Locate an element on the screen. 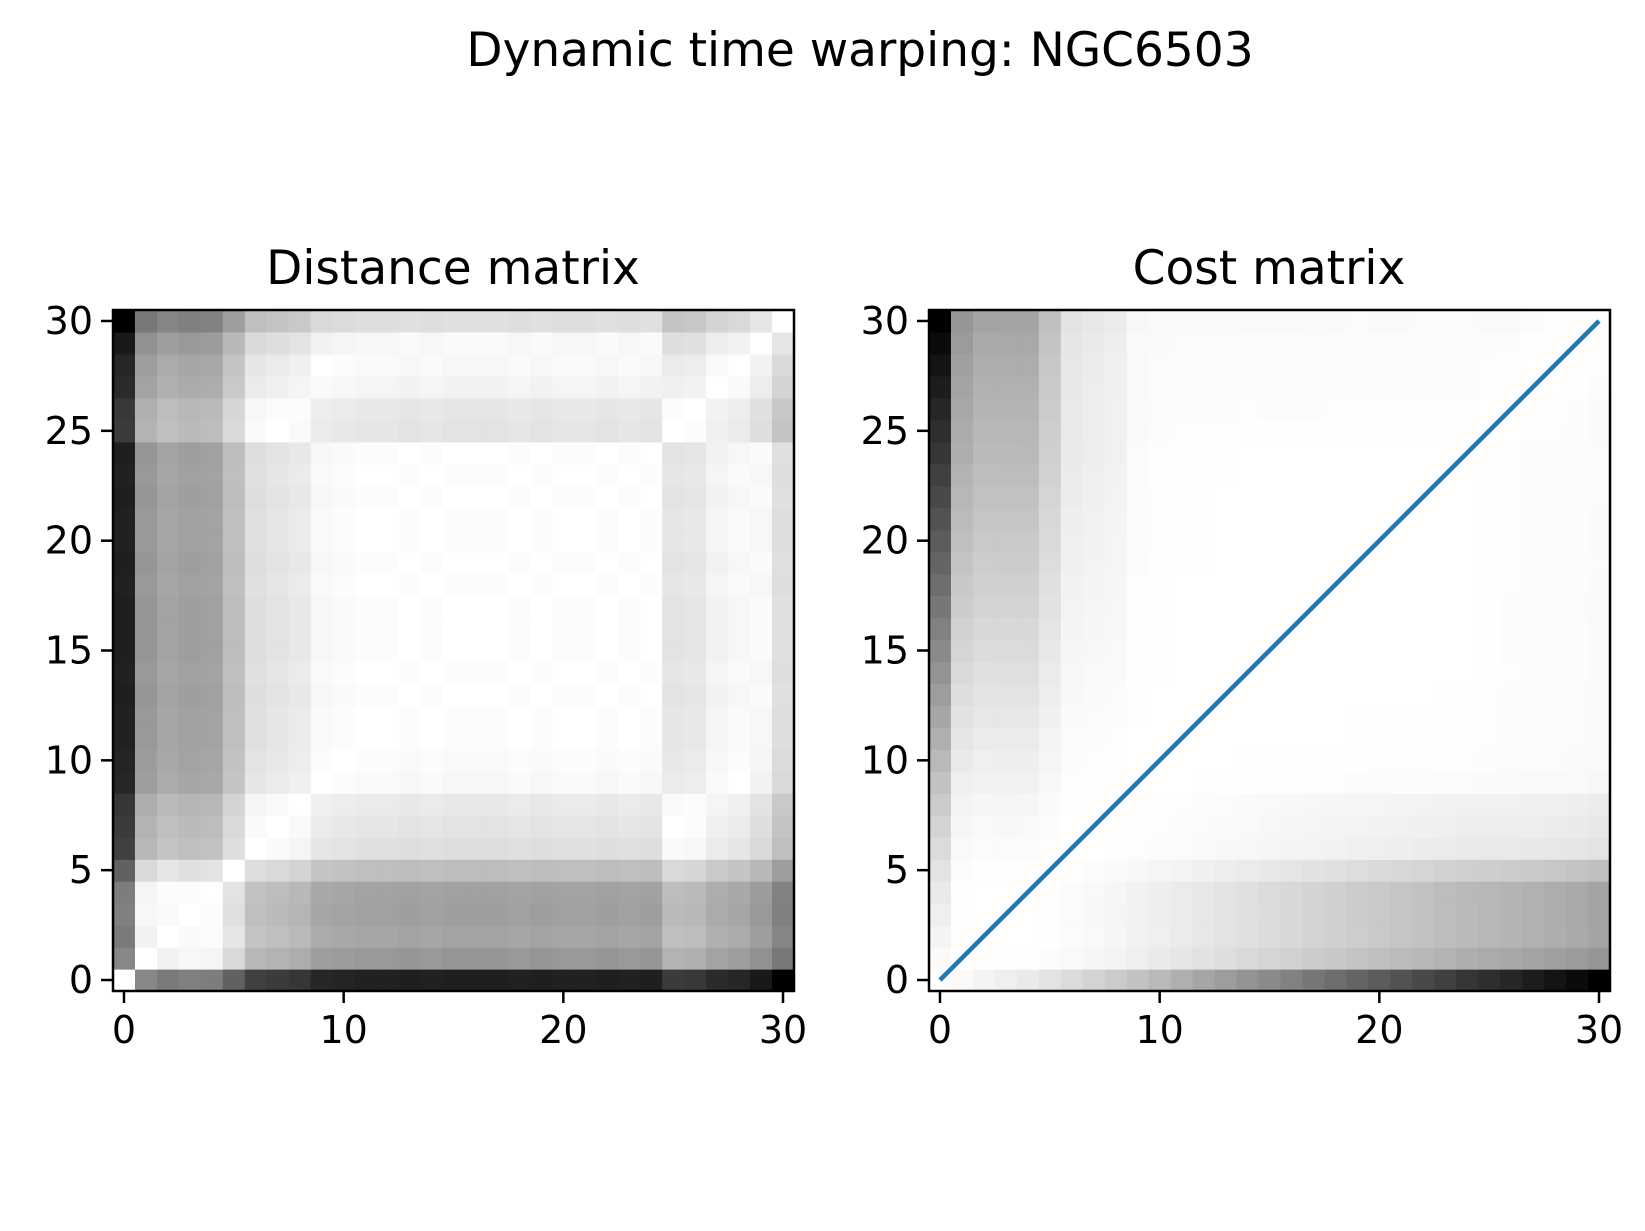  x-tick-label: 0 is located at coordinates (124, 1030).